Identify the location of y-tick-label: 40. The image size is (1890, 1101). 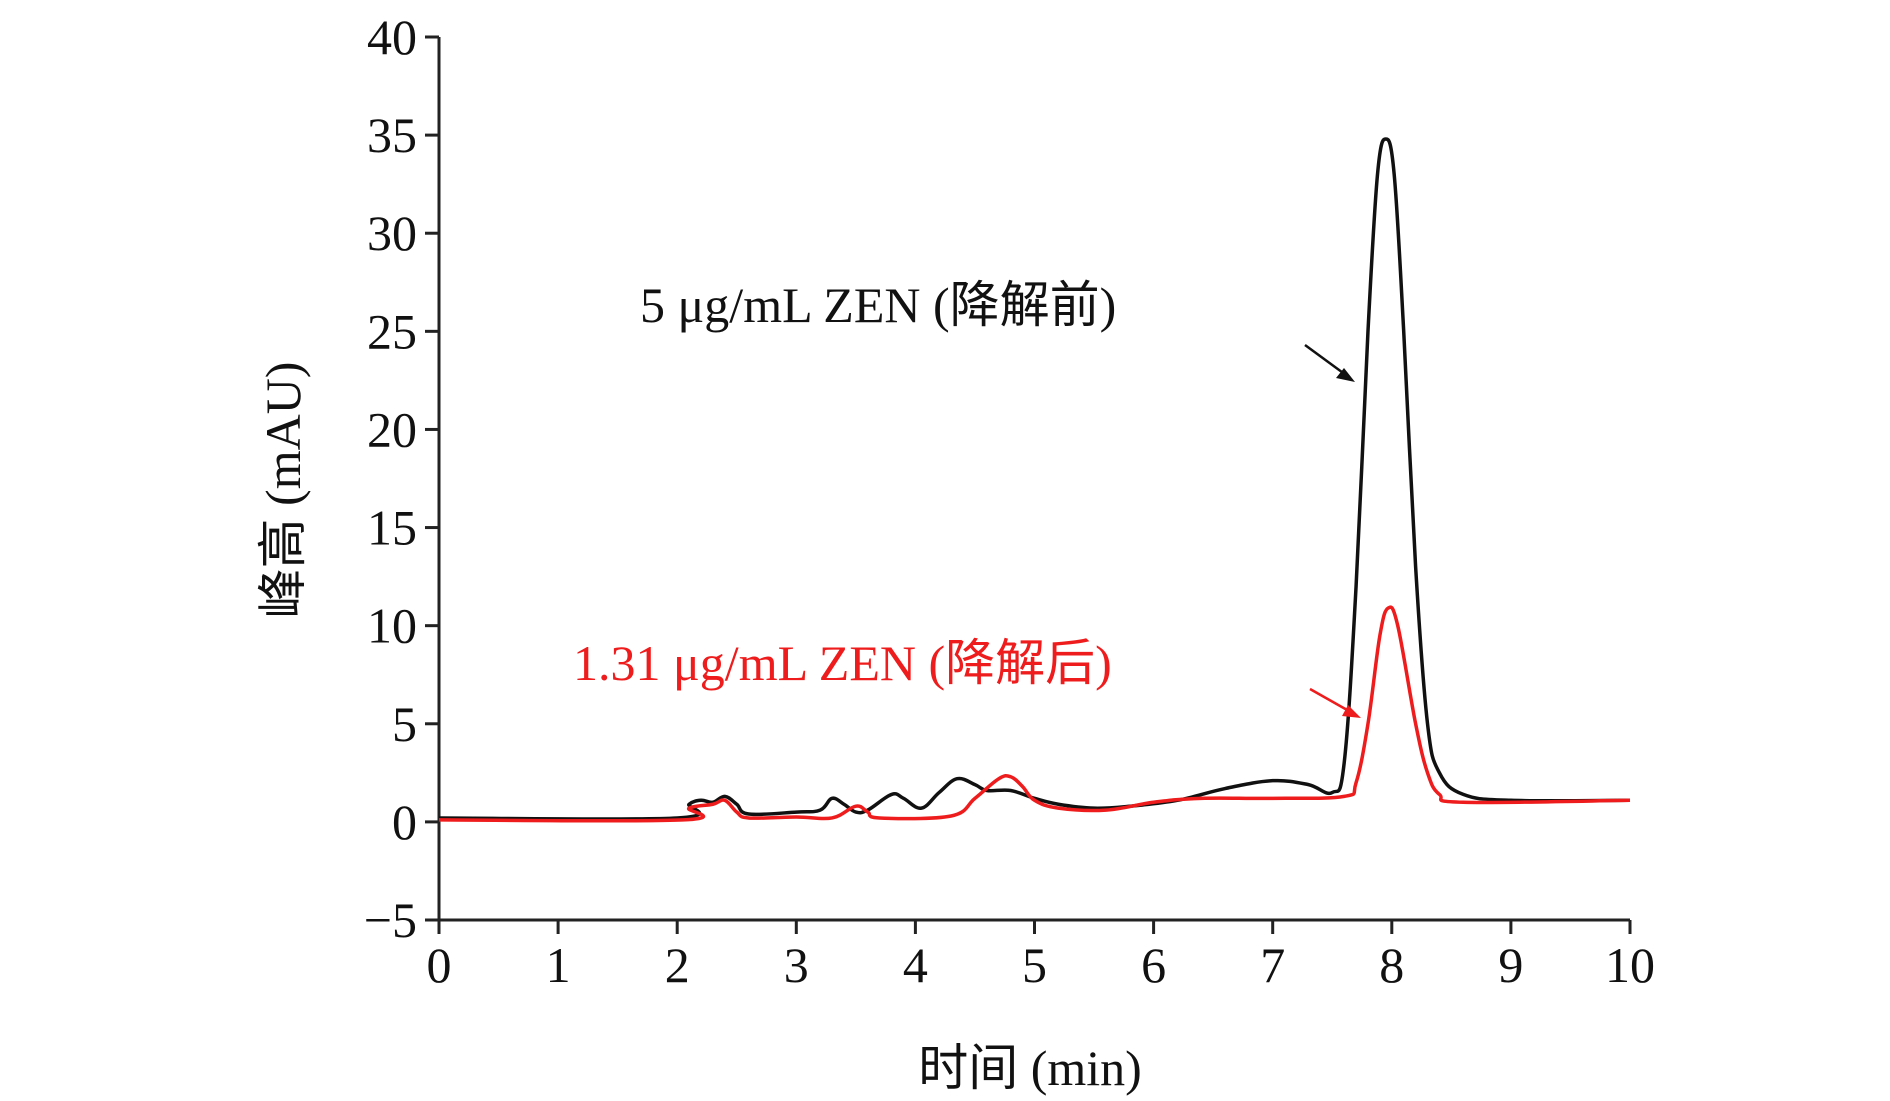
(392, 37).